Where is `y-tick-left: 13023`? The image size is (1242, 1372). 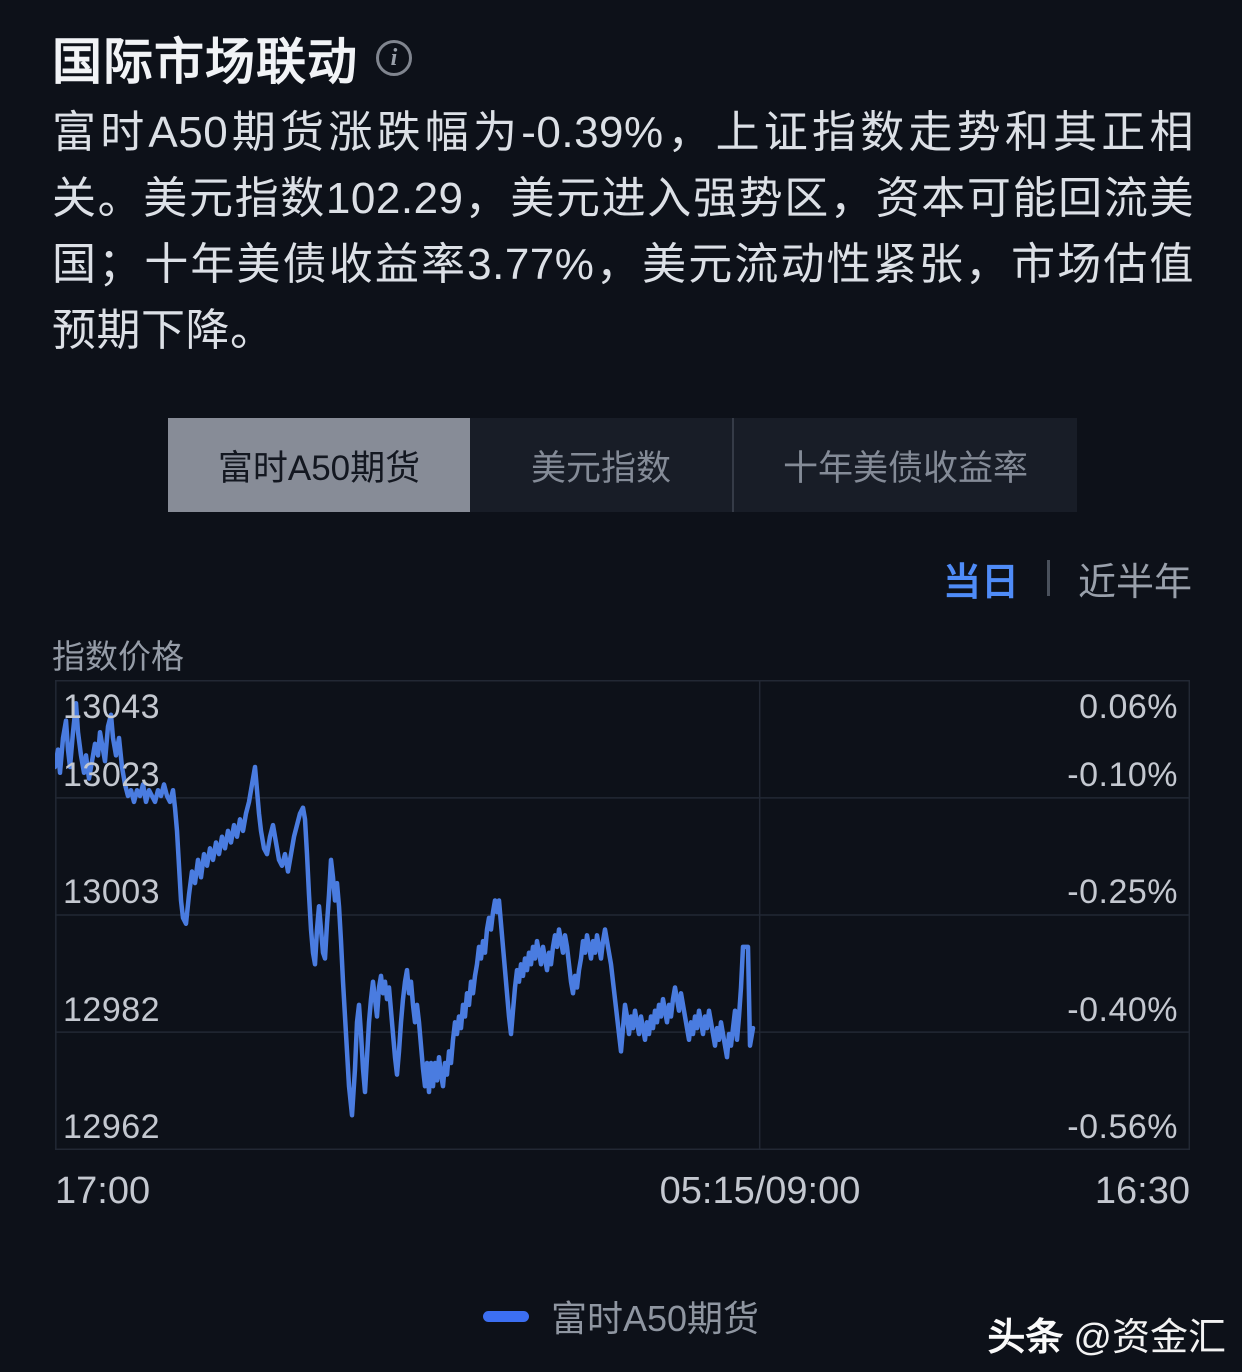 y-tick-left: 13023 is located at coordinates (112, 774).